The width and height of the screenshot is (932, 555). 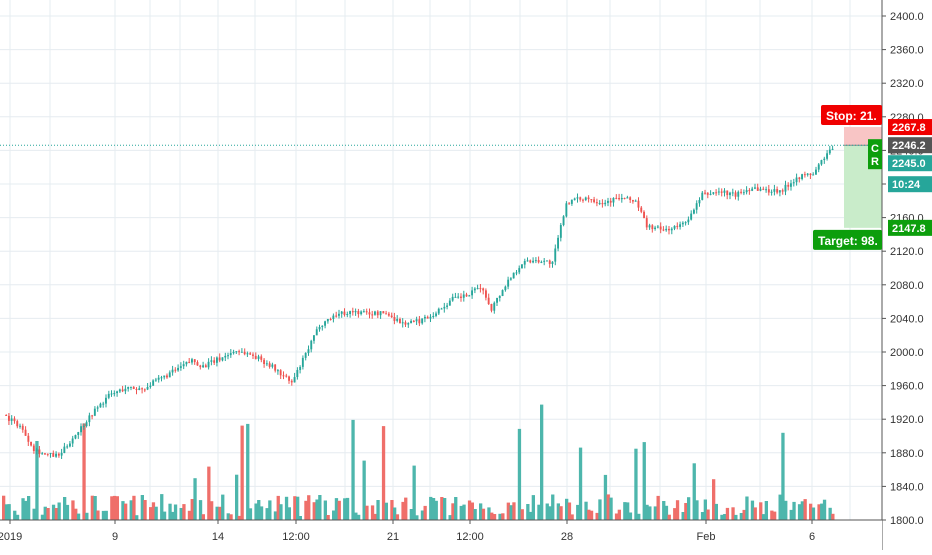 I want to click on current-price-label: 2246.2, so click(x=909, y=146).